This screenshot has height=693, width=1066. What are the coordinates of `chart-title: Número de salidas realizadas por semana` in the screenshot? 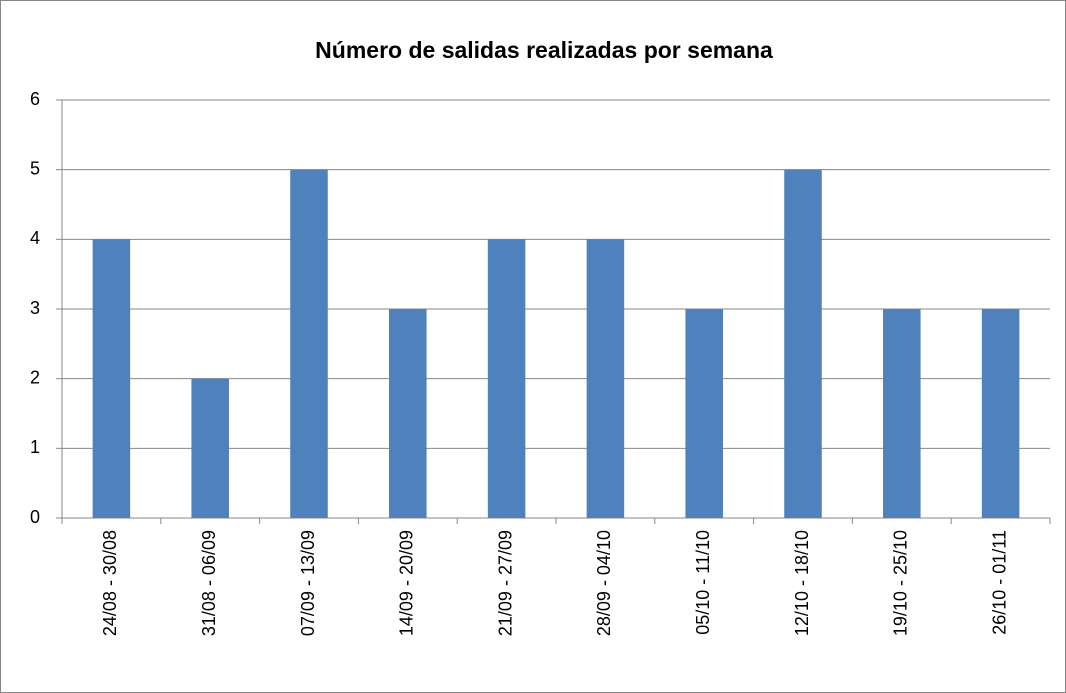 It's located at (544, 50).